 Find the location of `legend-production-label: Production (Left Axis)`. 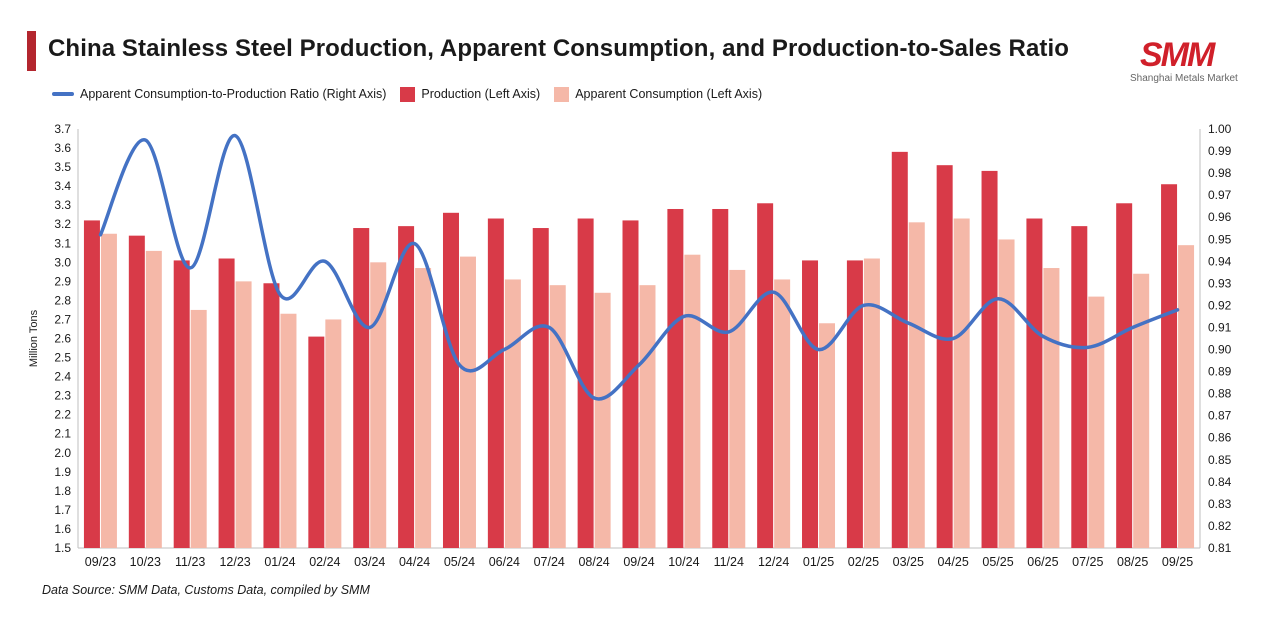

legend-production-label: Production (Left Axis) is located at coordinates (481, 94).